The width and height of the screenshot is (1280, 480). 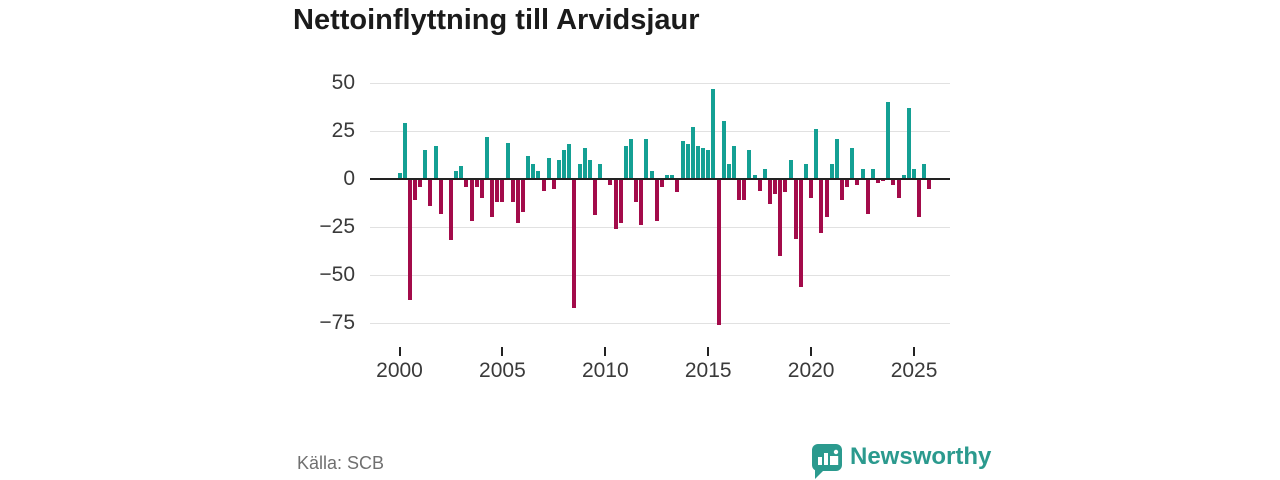 What do you see at coordinates (914, 370) in the screenshot?
I see `x-axis-label: 2025` at bounding box center [914, 370].